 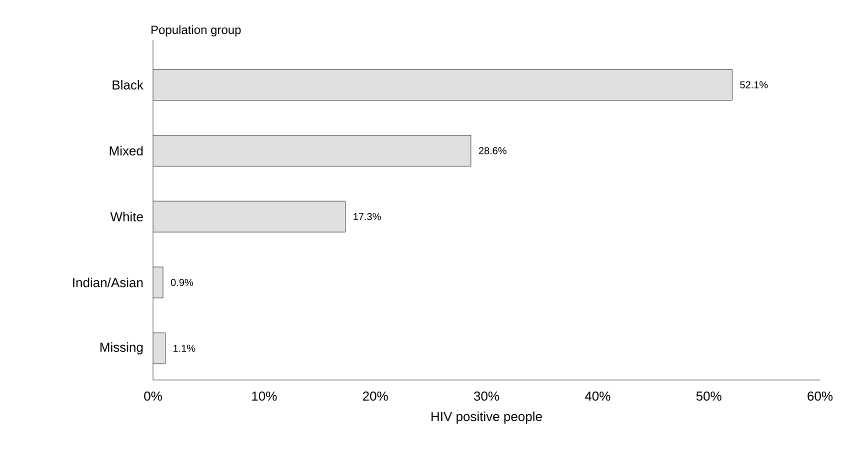 I want to click on x-tick-label: 20%, so click(x=375, y=396).